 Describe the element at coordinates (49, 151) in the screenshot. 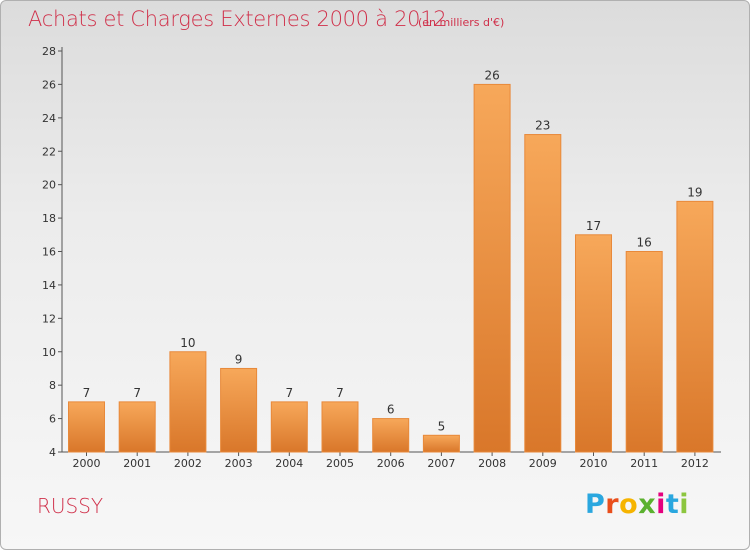

I see `y-tick-label: 22` at that location.